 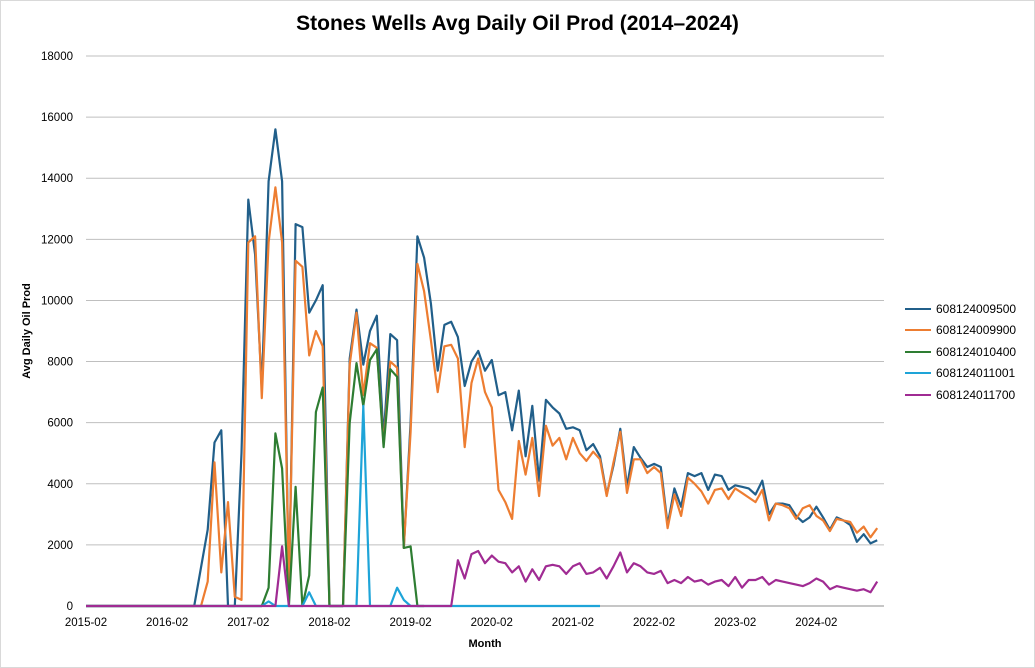 I want to click on legend-label: 608124010400, so click(x=976, y=351).